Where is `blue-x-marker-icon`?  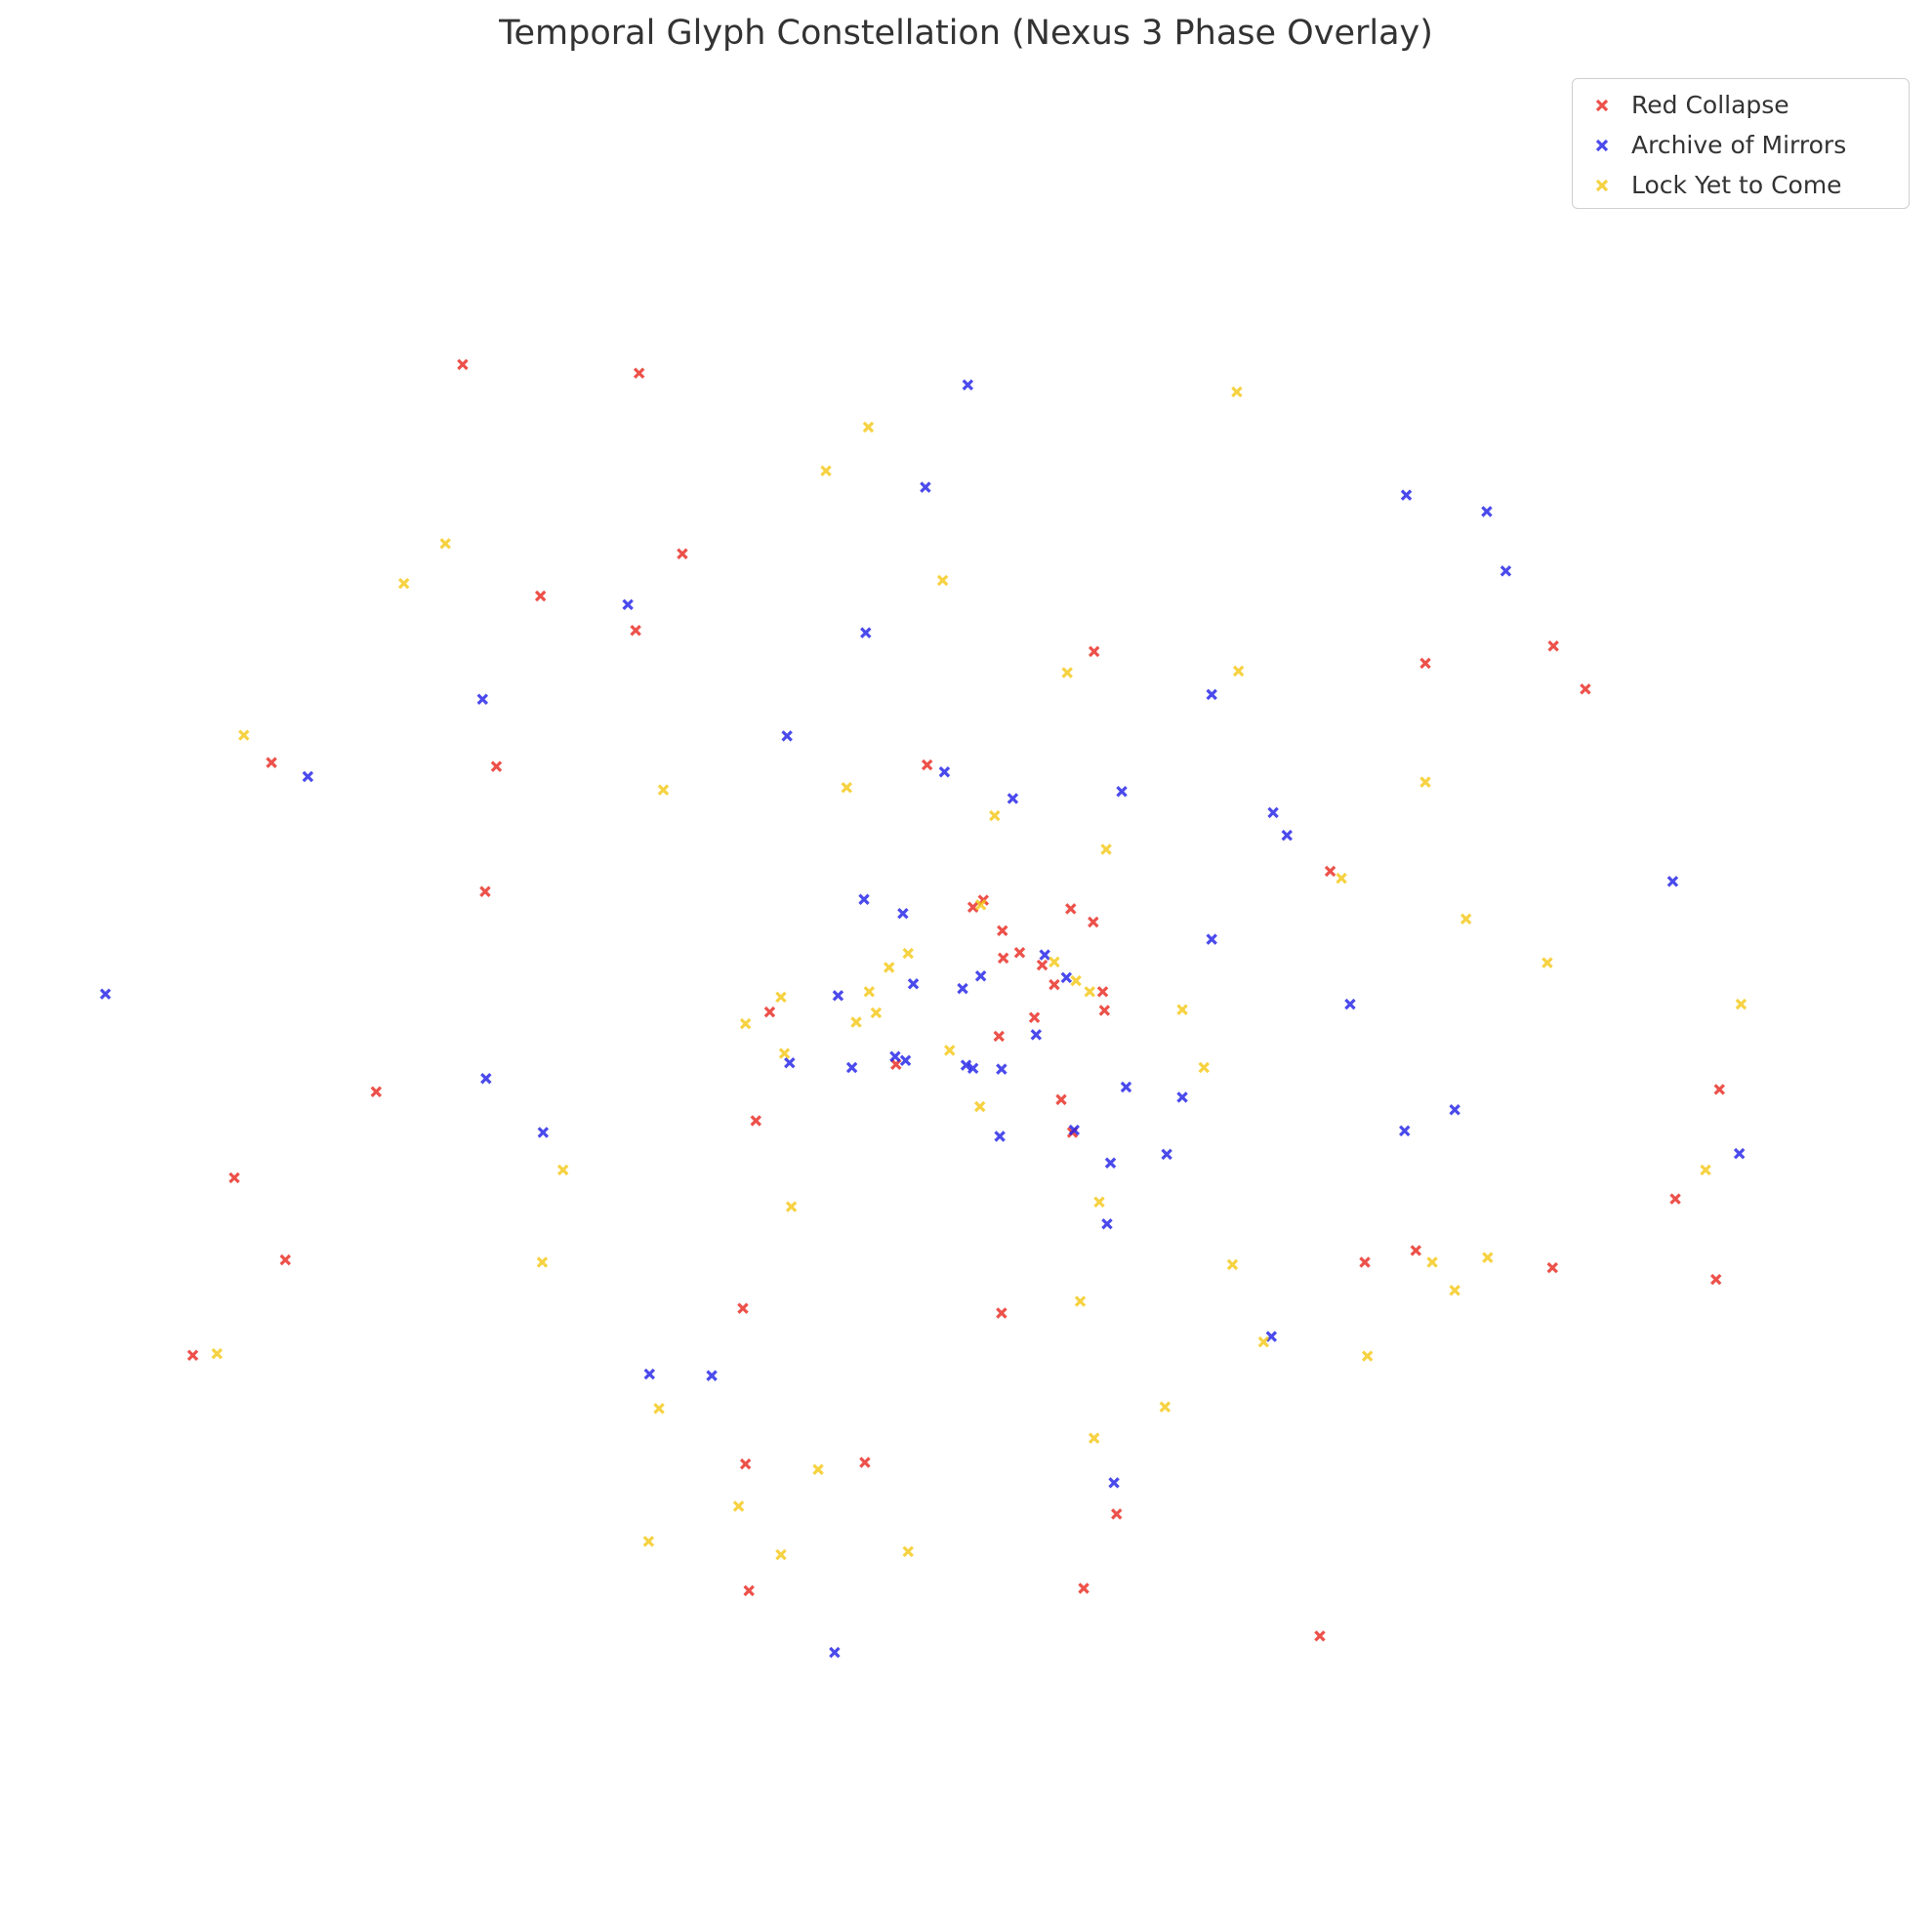 blue-x-marker-icon is located at coordinates (1602, 145).